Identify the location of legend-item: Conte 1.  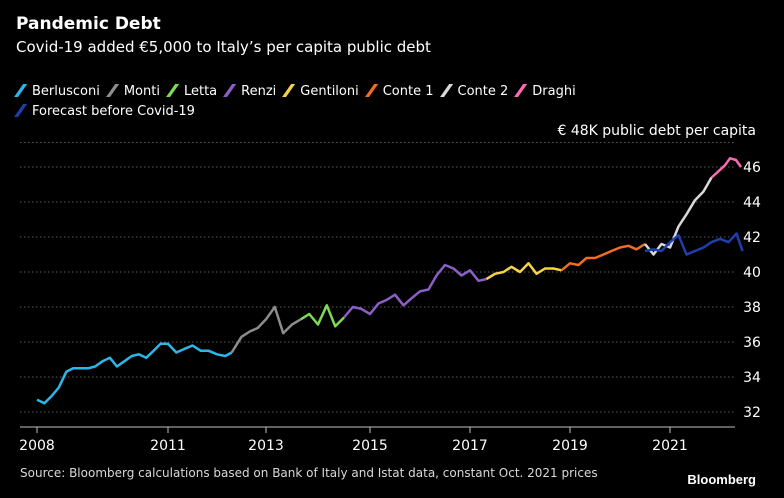
(399, 92).